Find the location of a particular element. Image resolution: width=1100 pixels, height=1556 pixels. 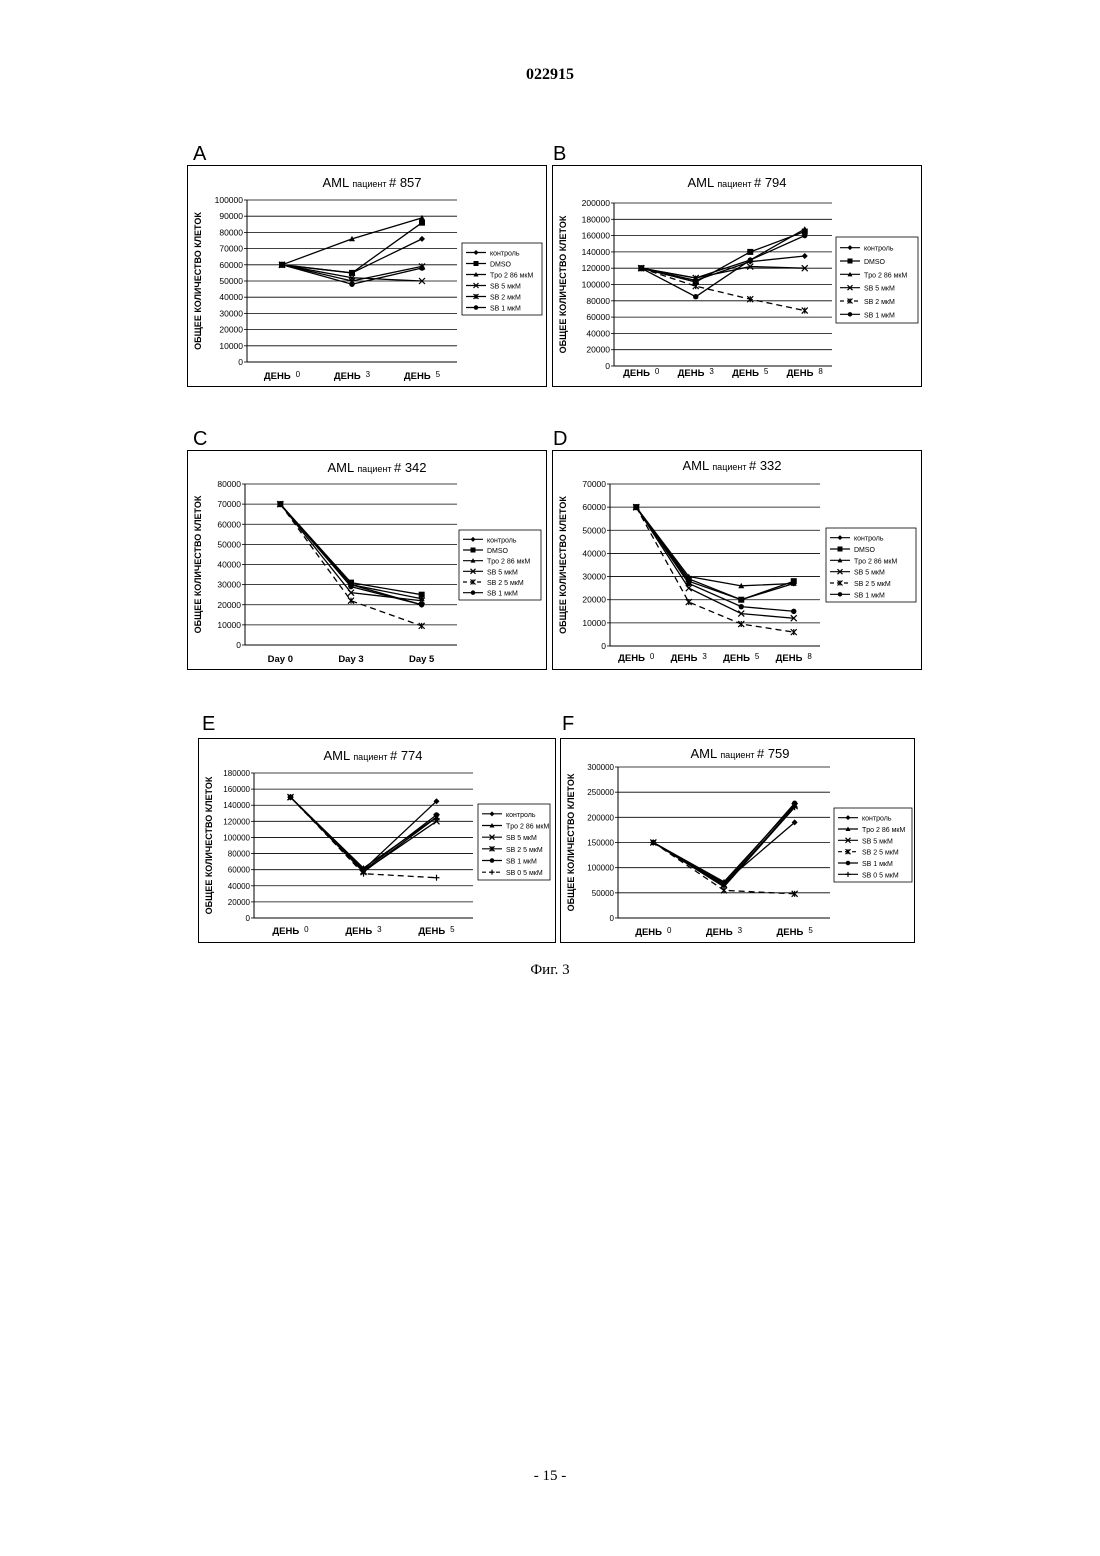

pe-legend-label-1: контроль is located at coordinates (521, 815).